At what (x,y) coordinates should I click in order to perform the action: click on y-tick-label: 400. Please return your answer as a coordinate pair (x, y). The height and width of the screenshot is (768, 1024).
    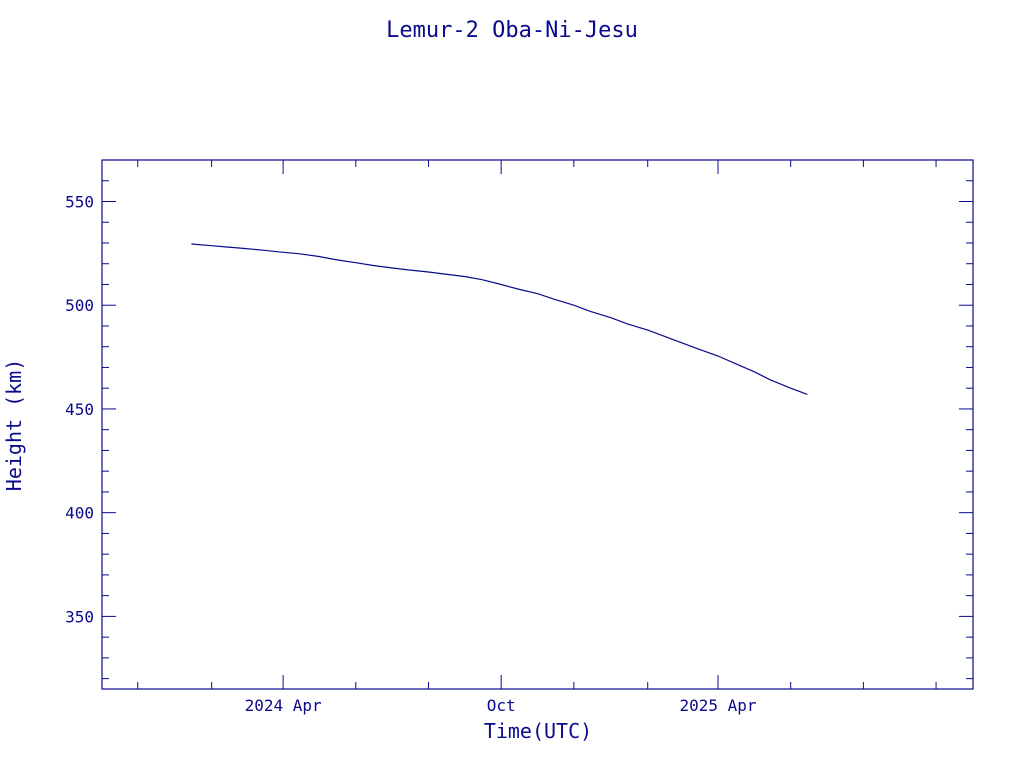
    Looking at the image, I should click on (79, 513).